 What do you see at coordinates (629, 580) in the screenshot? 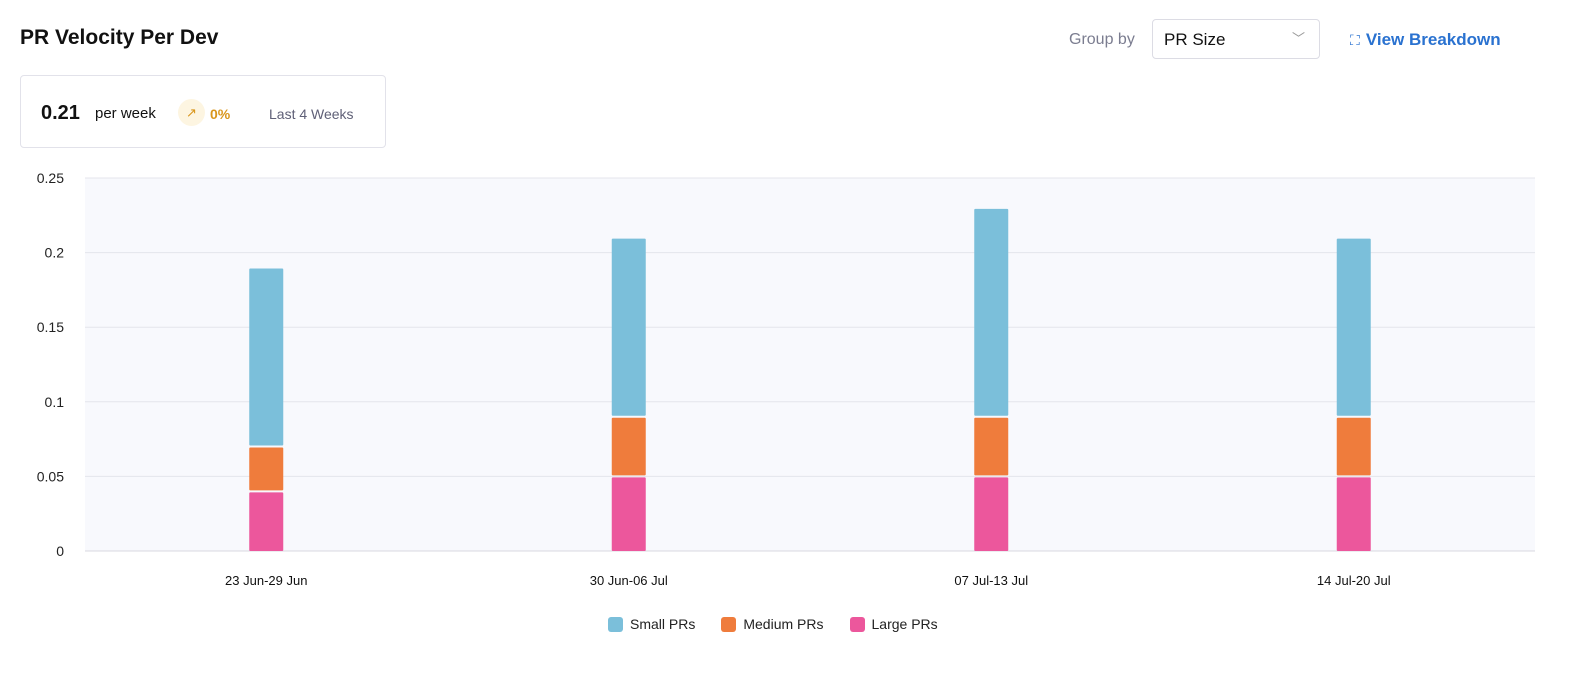
I see `x-tick-label: 30 Jun-06 Jul` at bounding box center [629, 580].